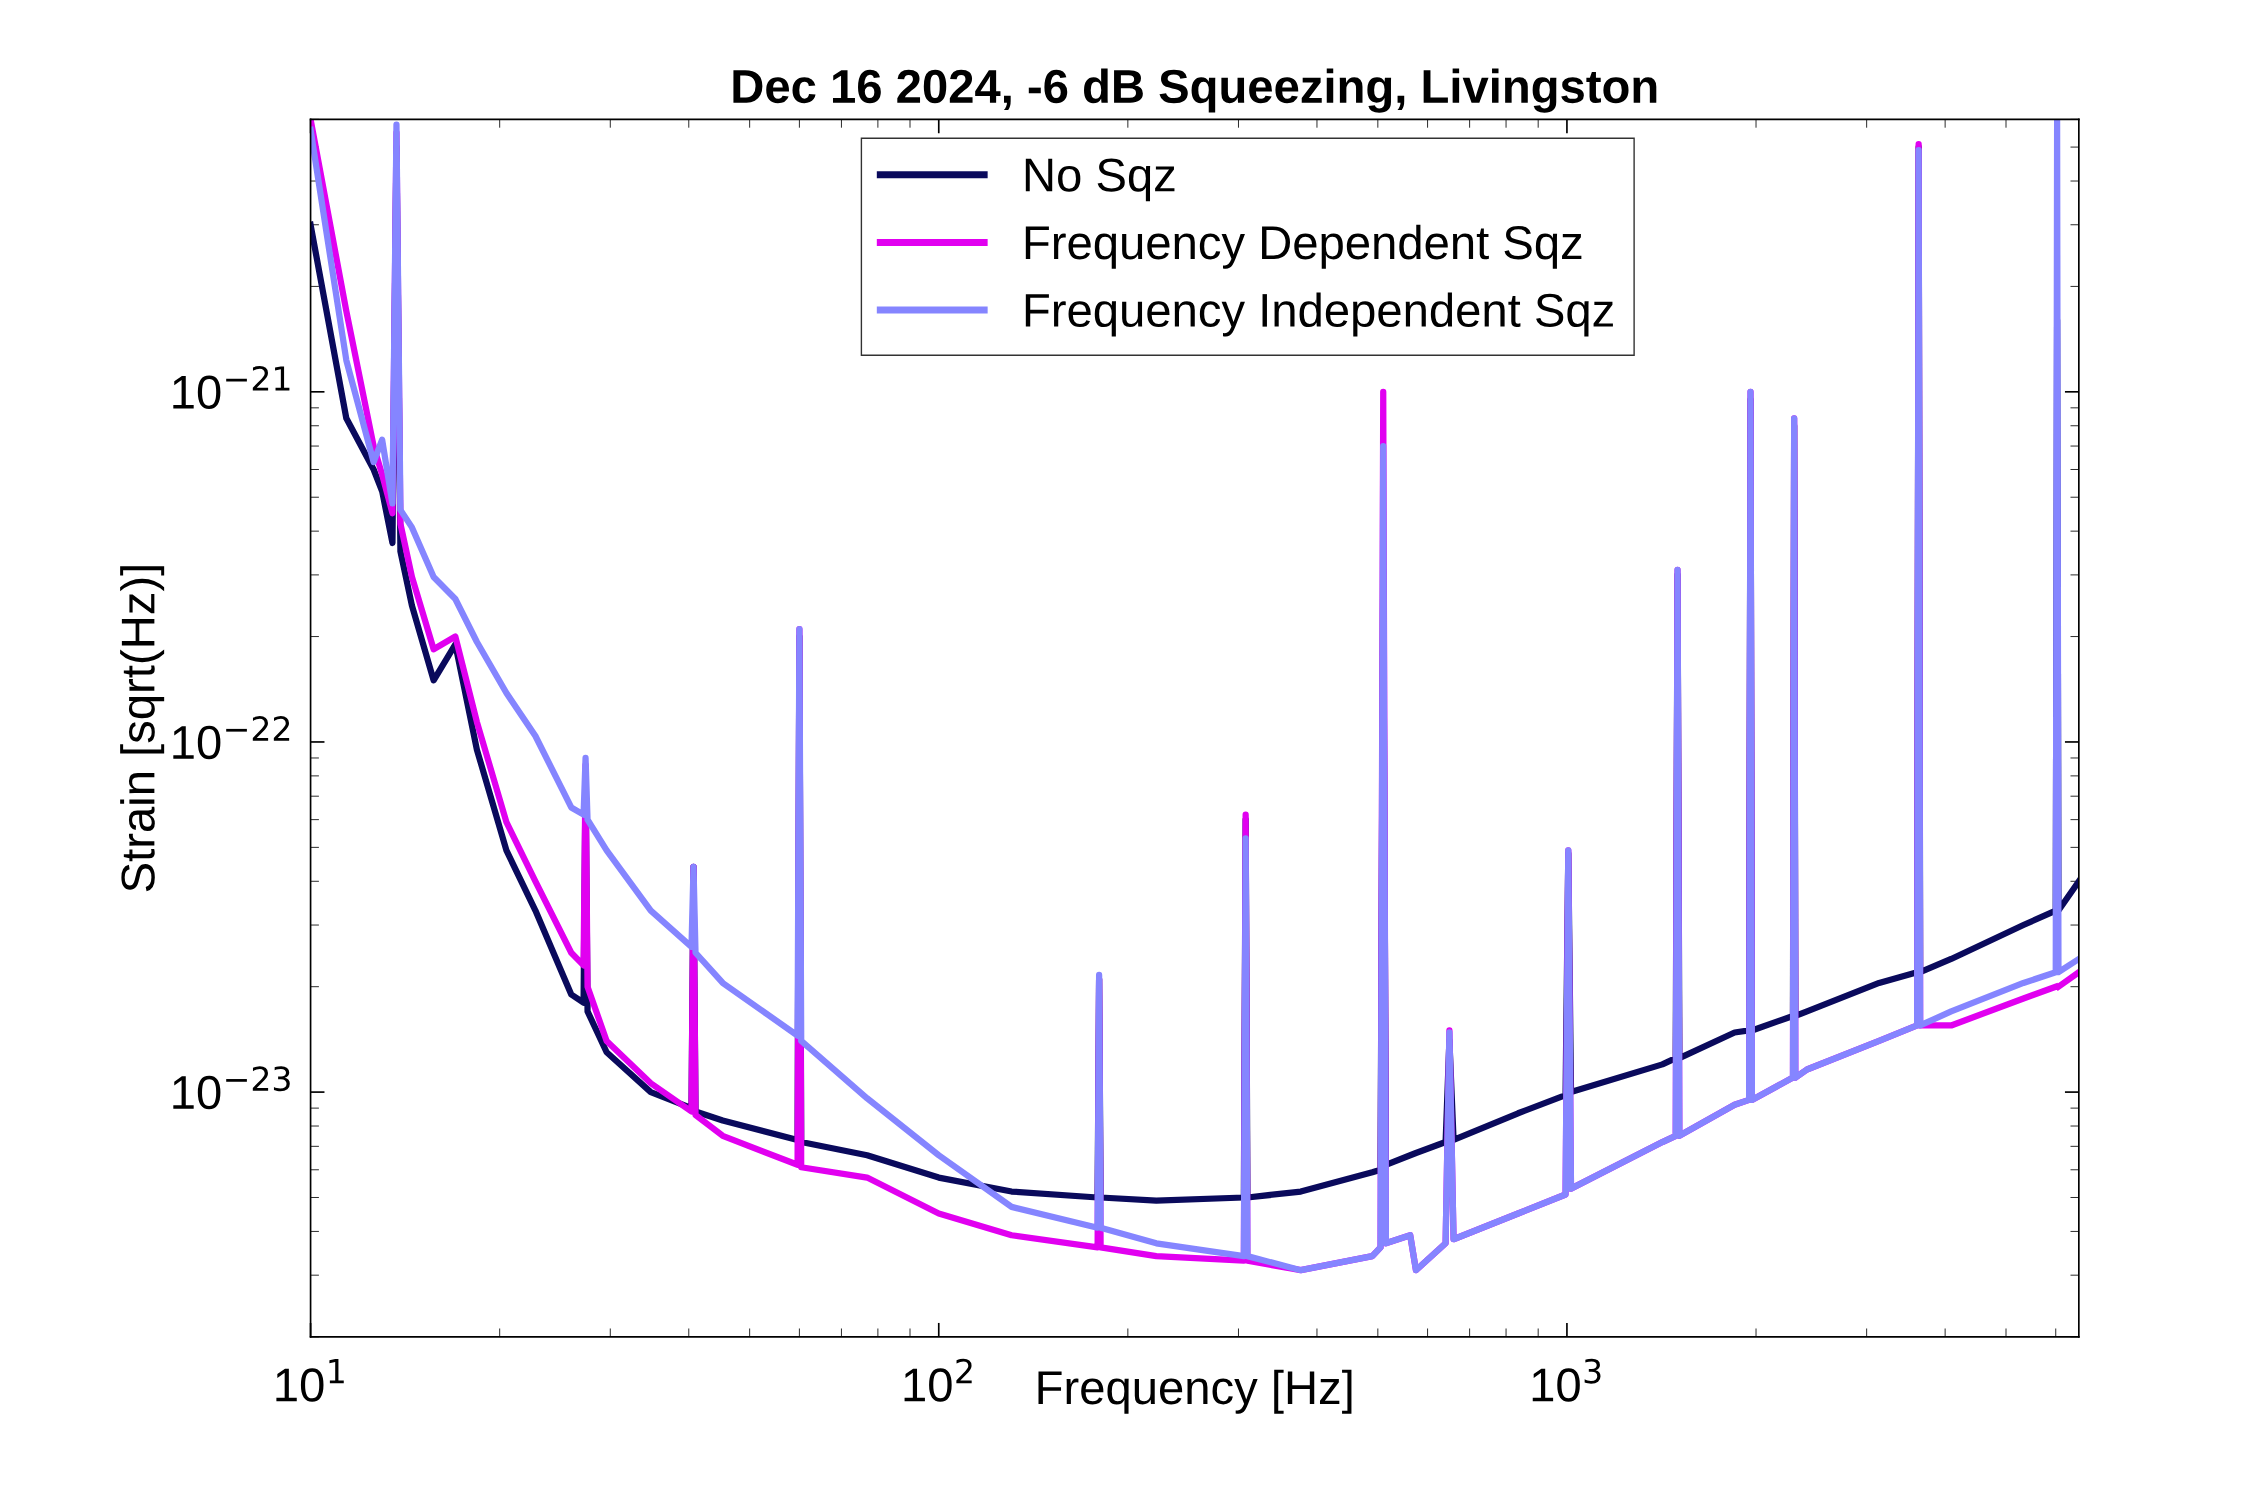  What do you see at coordinates (142, 729) in the screenshot?
I see `y-axis-title: Strain [sqrt(Hz)]` at bounding box center [142, 729].